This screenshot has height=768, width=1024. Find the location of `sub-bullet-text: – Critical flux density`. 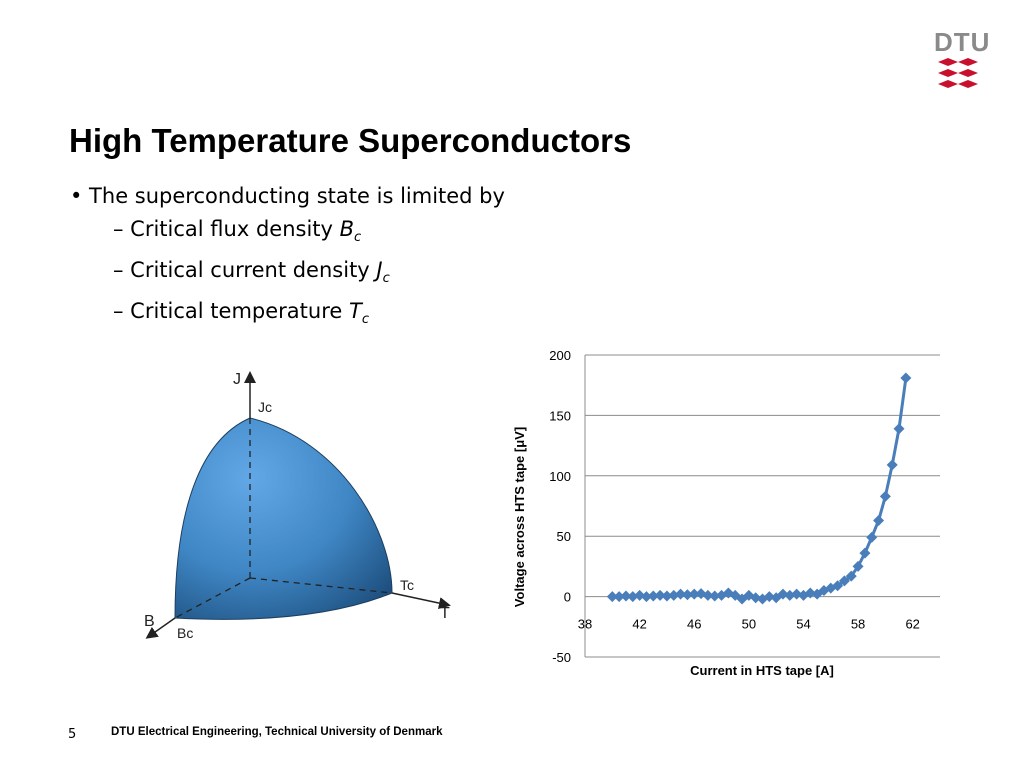

sub-bullet-text: – Critical flux density is located at coordinates (226, 229).